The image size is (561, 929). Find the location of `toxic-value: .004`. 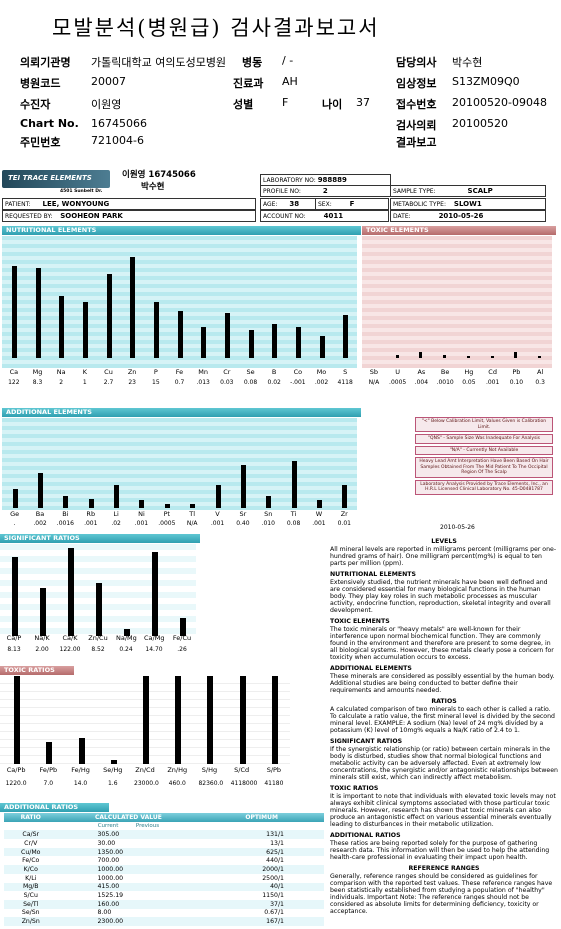

toxic-value: .004 is located at coordinates (421, 382).